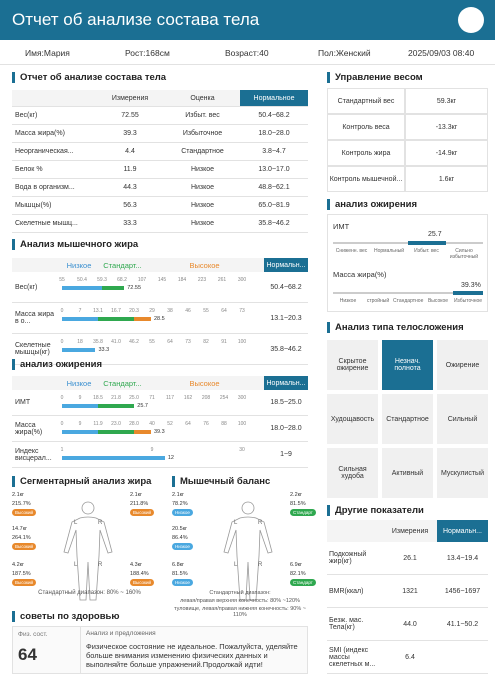 The width and height of the screenshot is (495, 680). I want to click on table-cell: 26.1, so click(410, 558).